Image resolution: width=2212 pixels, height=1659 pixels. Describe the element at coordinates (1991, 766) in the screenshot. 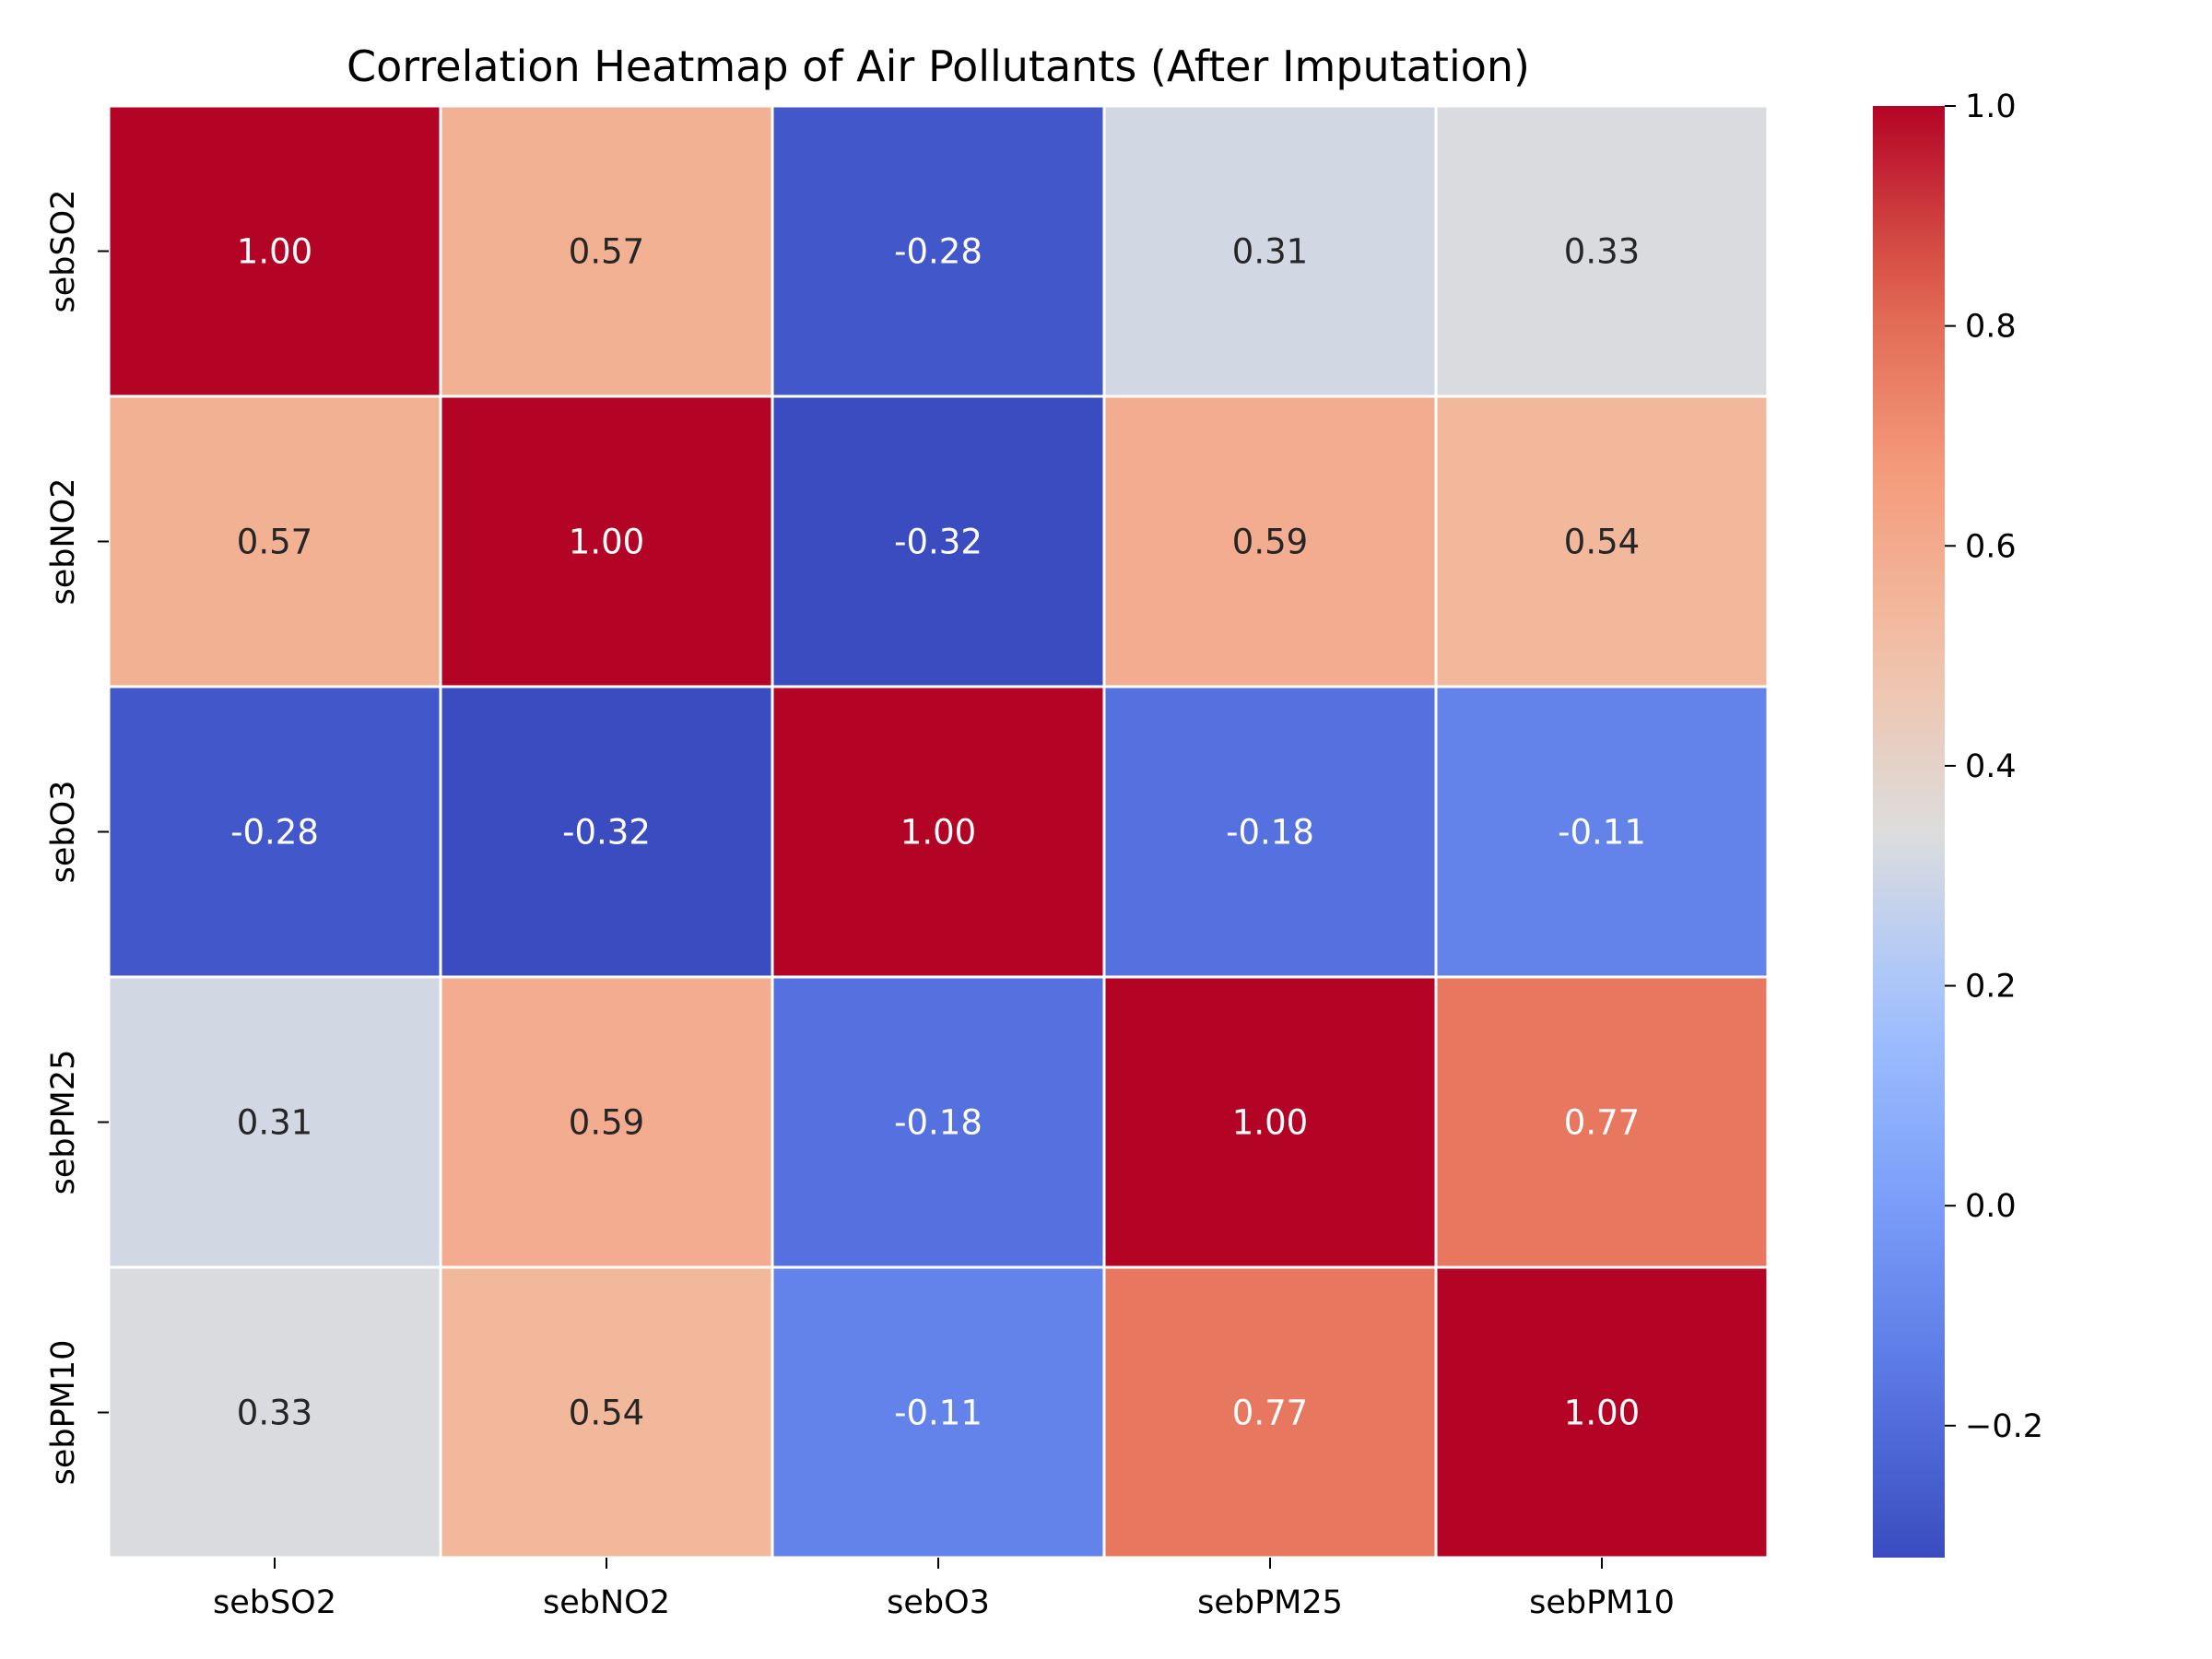

I see `colorbar-tick-label-3: 0.4` at that location.